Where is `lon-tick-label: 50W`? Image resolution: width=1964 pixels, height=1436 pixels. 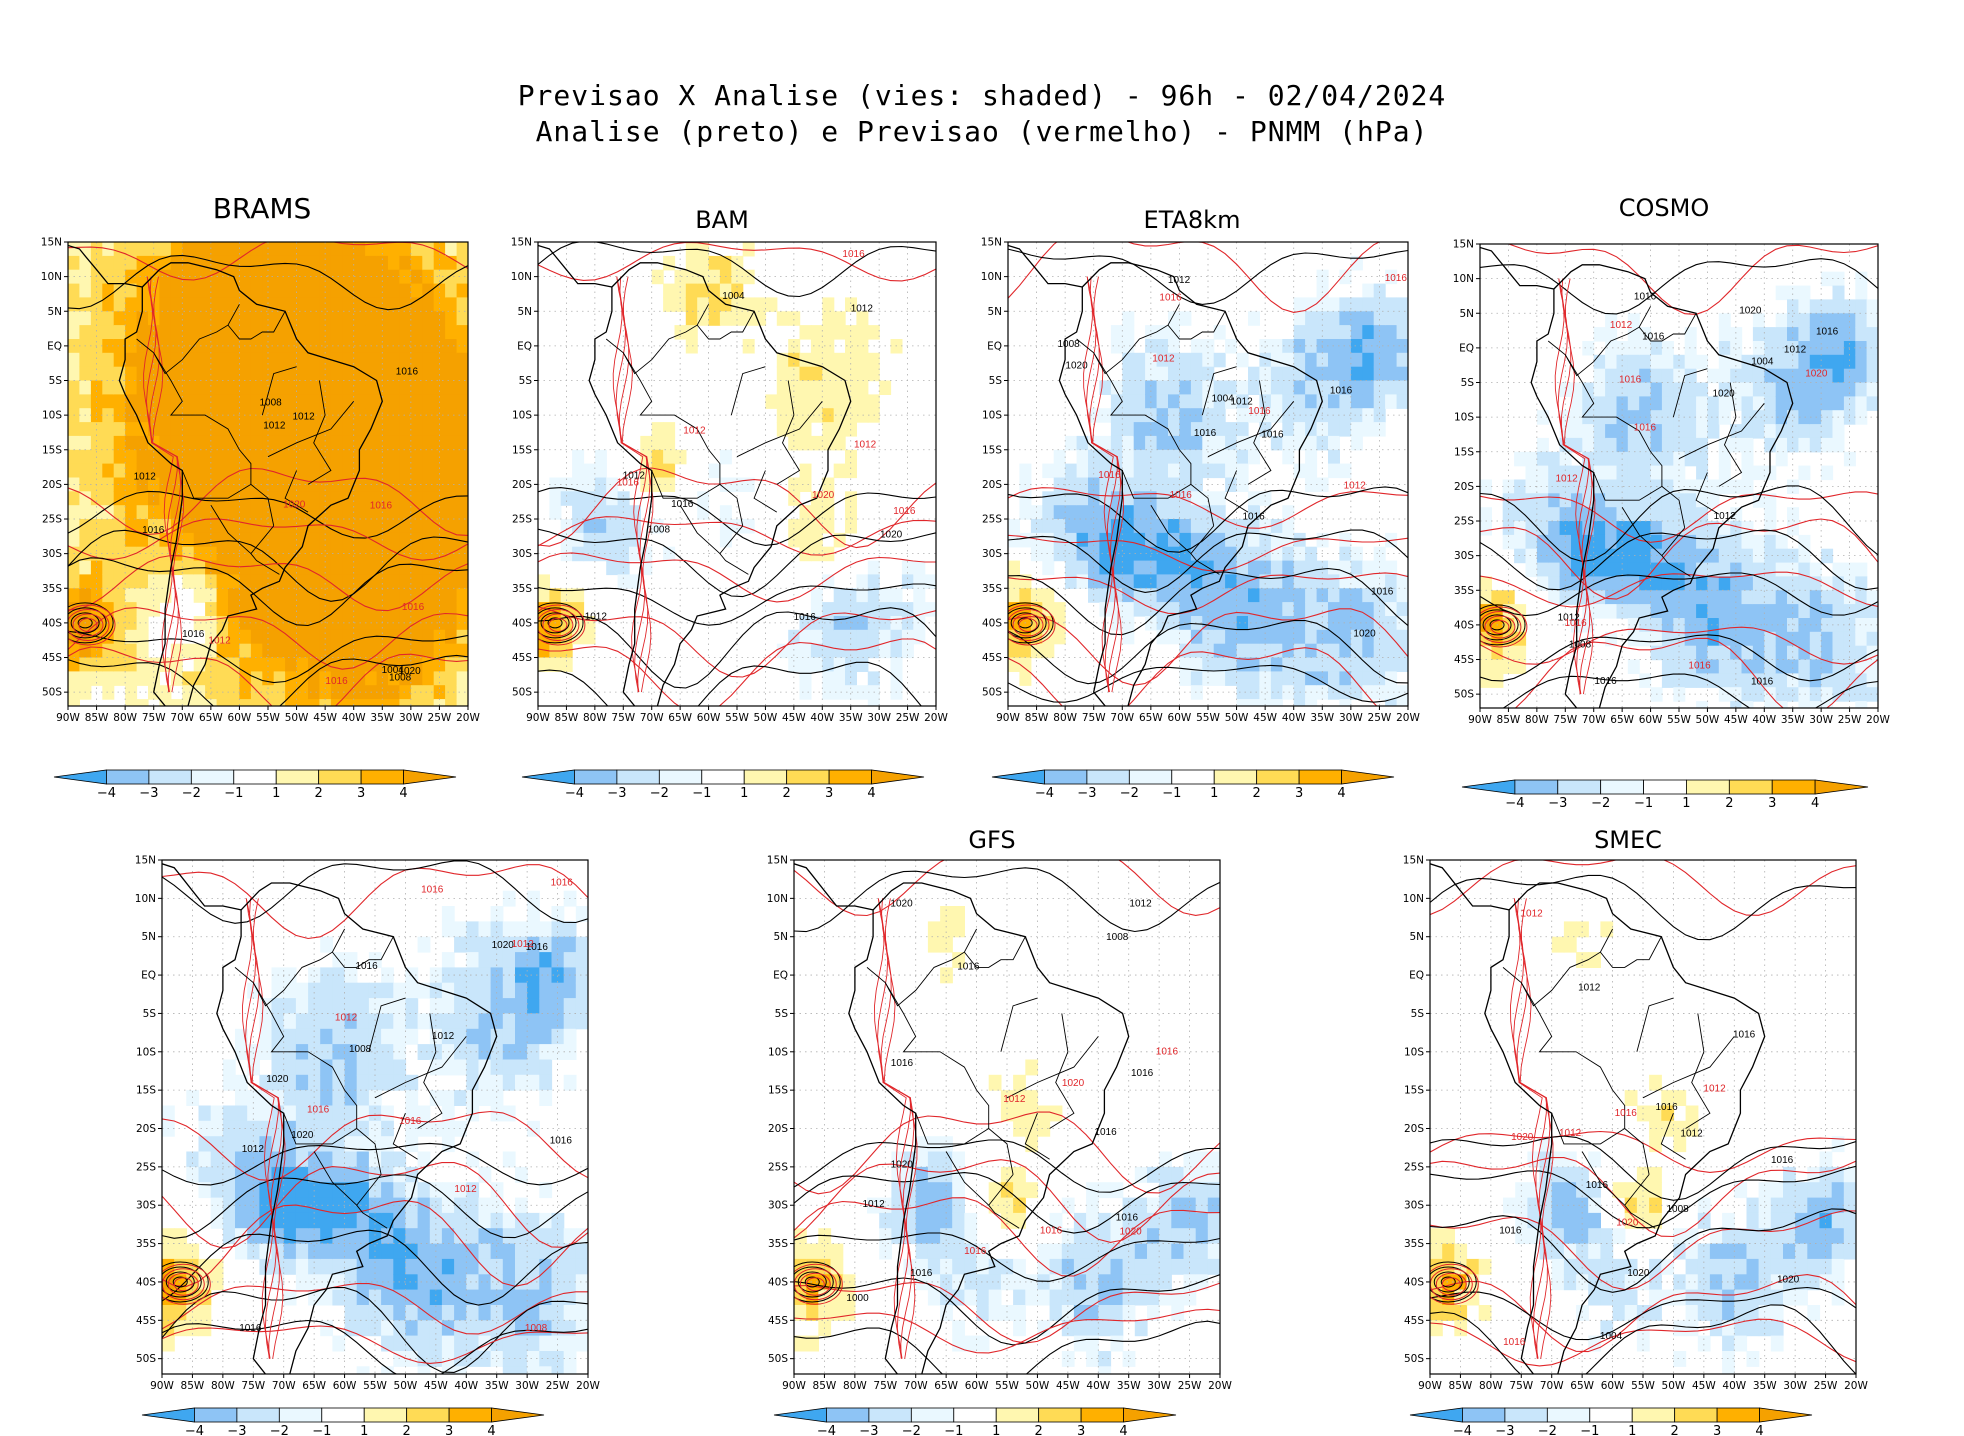
lon-tick-label: 50W is located at coordinates (1038, 1386).